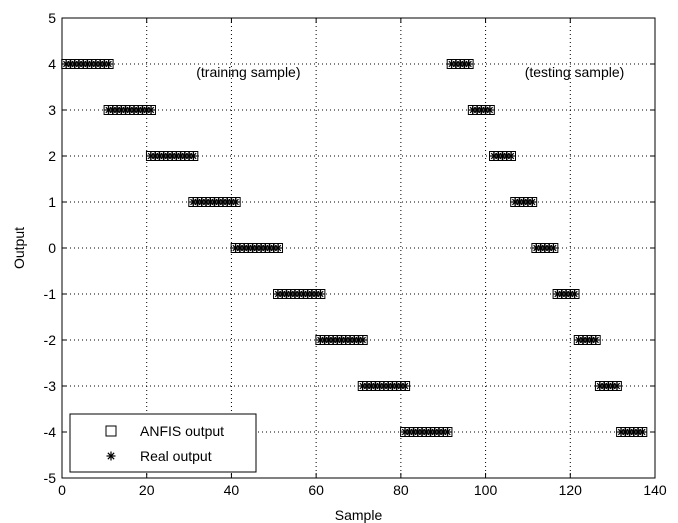 The image size is (678, 523). Describe the element at coordinates (52, 18) in the screenshot. I see `y-tick-label: 5` at that location.